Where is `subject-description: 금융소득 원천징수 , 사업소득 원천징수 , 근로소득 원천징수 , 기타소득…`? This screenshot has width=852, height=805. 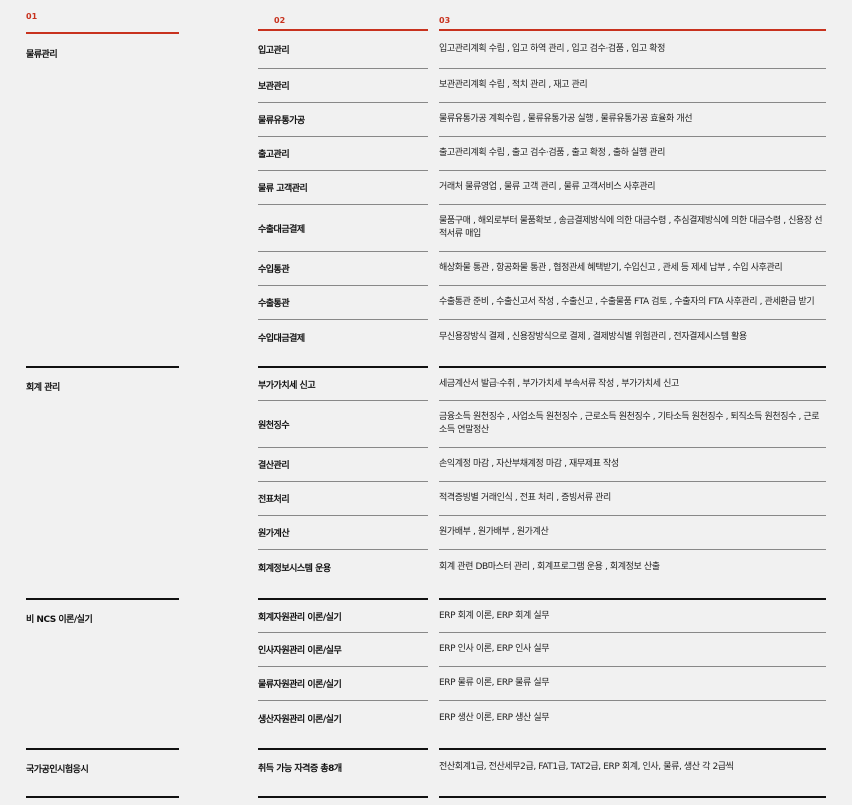
subject-description: 금융소득 원천징수 , 사업소득 원천징수 , 근로소득 원천징수 , 기타소득… is located at coordinates (632, 423).